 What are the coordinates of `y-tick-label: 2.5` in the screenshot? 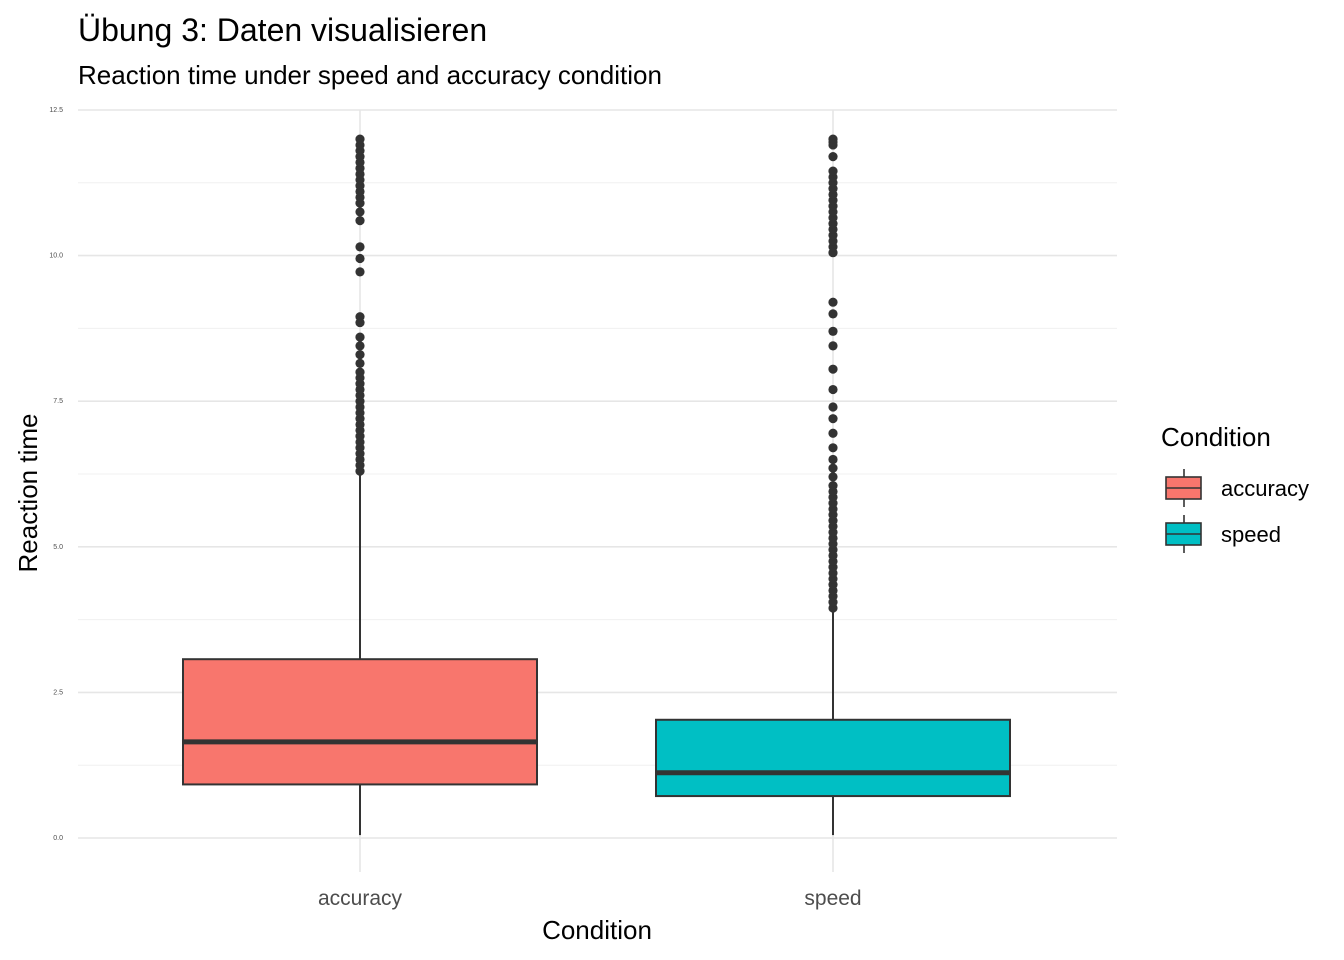 It's located at (58, 692).